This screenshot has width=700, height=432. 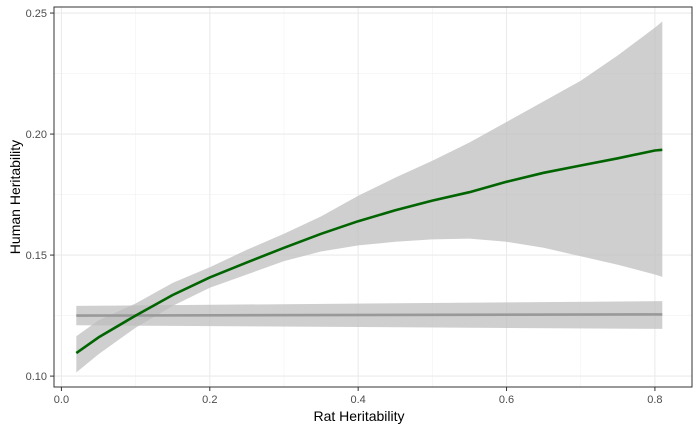 What do you see at coordinates (15, 197) in the screenshot?
I see `y-axis-title: Human Heritability` at bounding box center [15, 197].